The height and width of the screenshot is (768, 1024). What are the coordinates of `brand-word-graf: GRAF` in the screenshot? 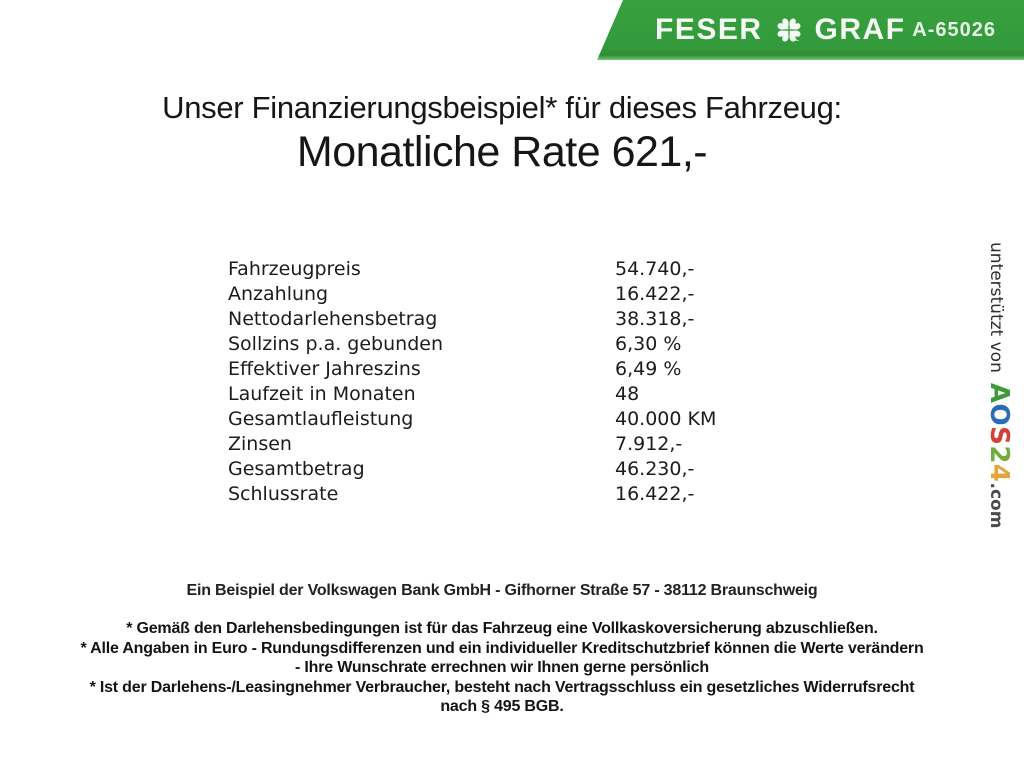 It's located at (860, 29).